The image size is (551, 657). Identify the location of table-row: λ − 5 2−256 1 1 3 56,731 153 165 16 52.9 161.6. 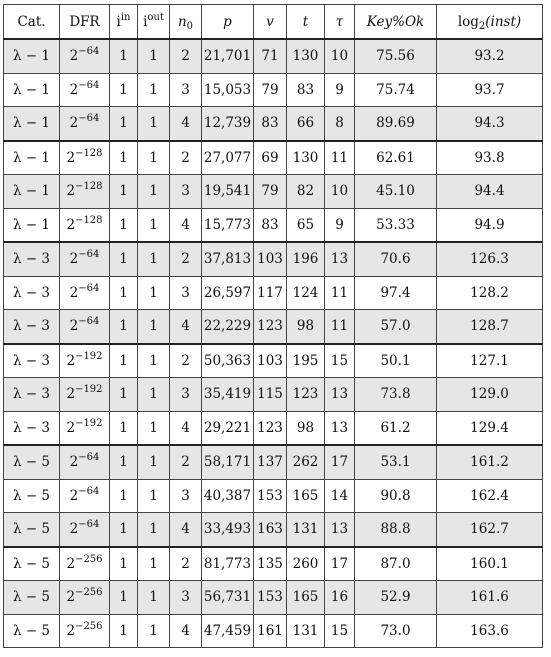
(273, 597).